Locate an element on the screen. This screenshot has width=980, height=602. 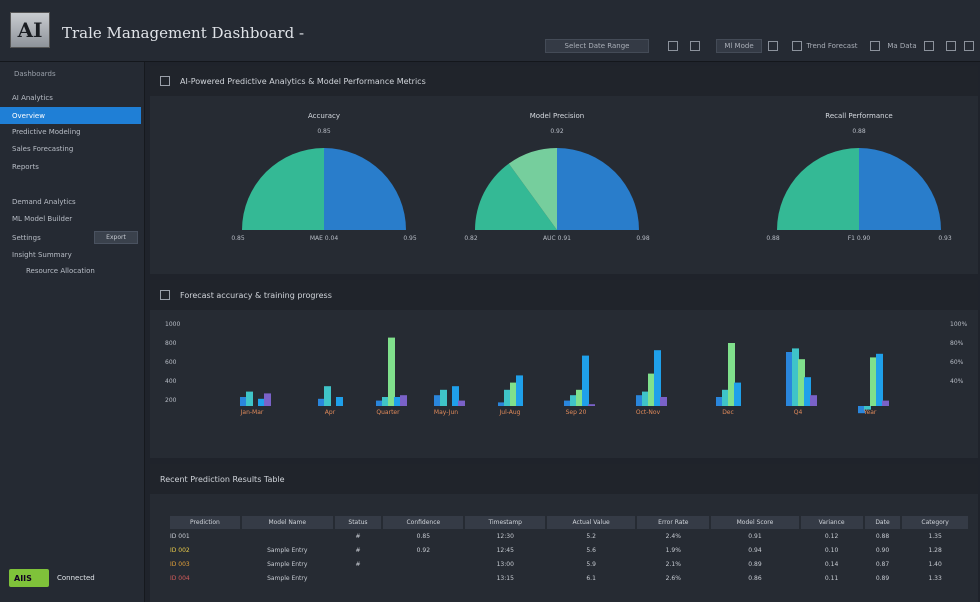
table-row: ID 001 #0.85 12:30 5.2 2.4% 0.91 0.12 0.88 1.35 is located at coordinates (569, 536).